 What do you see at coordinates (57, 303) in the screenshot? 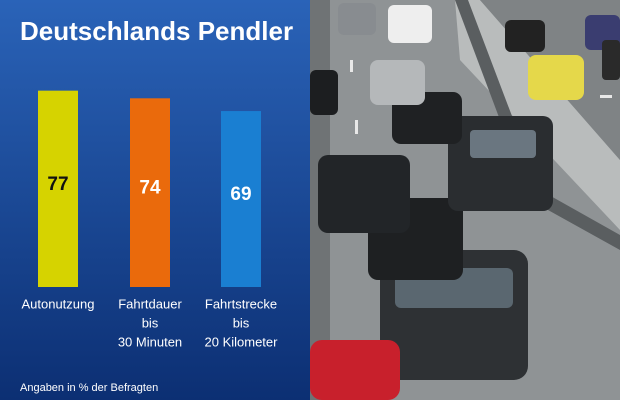
I see `category-label: Autonutzung` at bounding box center [57, 303].